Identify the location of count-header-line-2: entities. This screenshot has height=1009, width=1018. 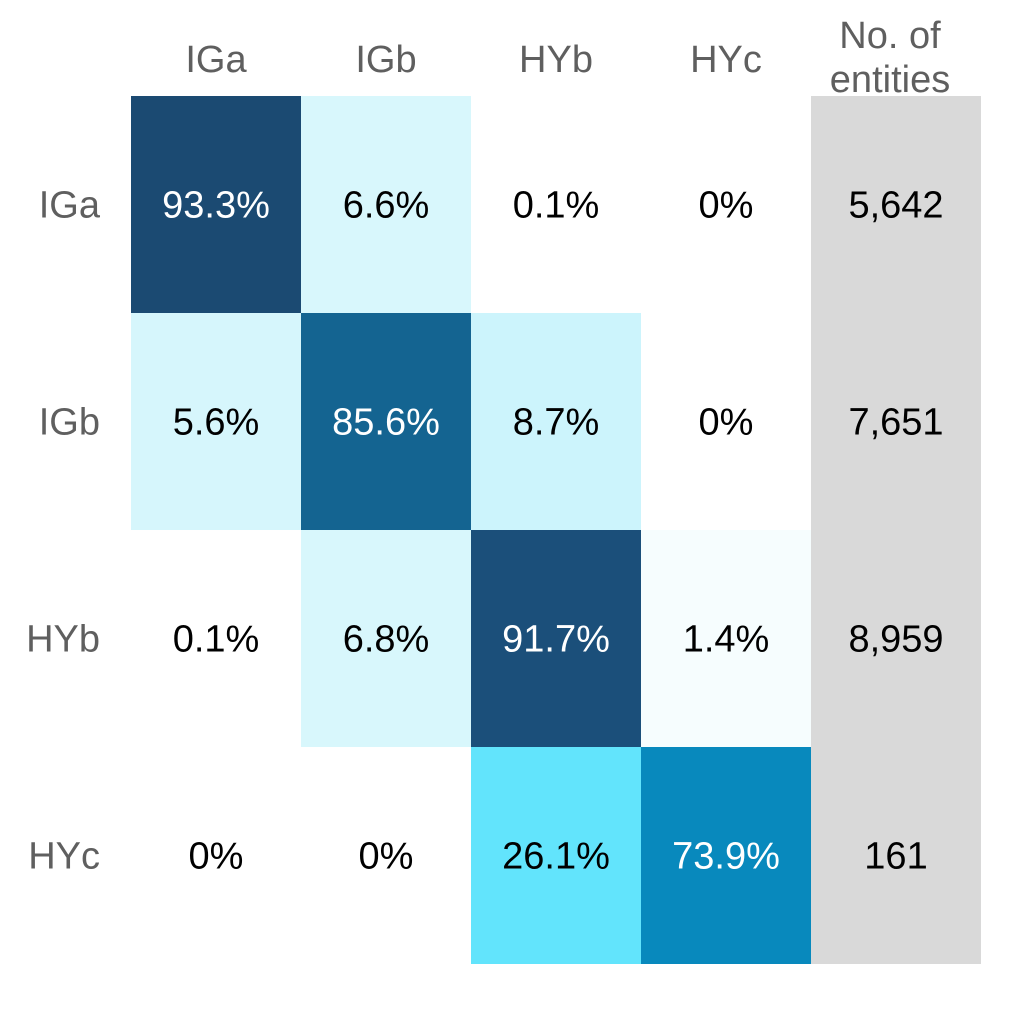
(890, 80).